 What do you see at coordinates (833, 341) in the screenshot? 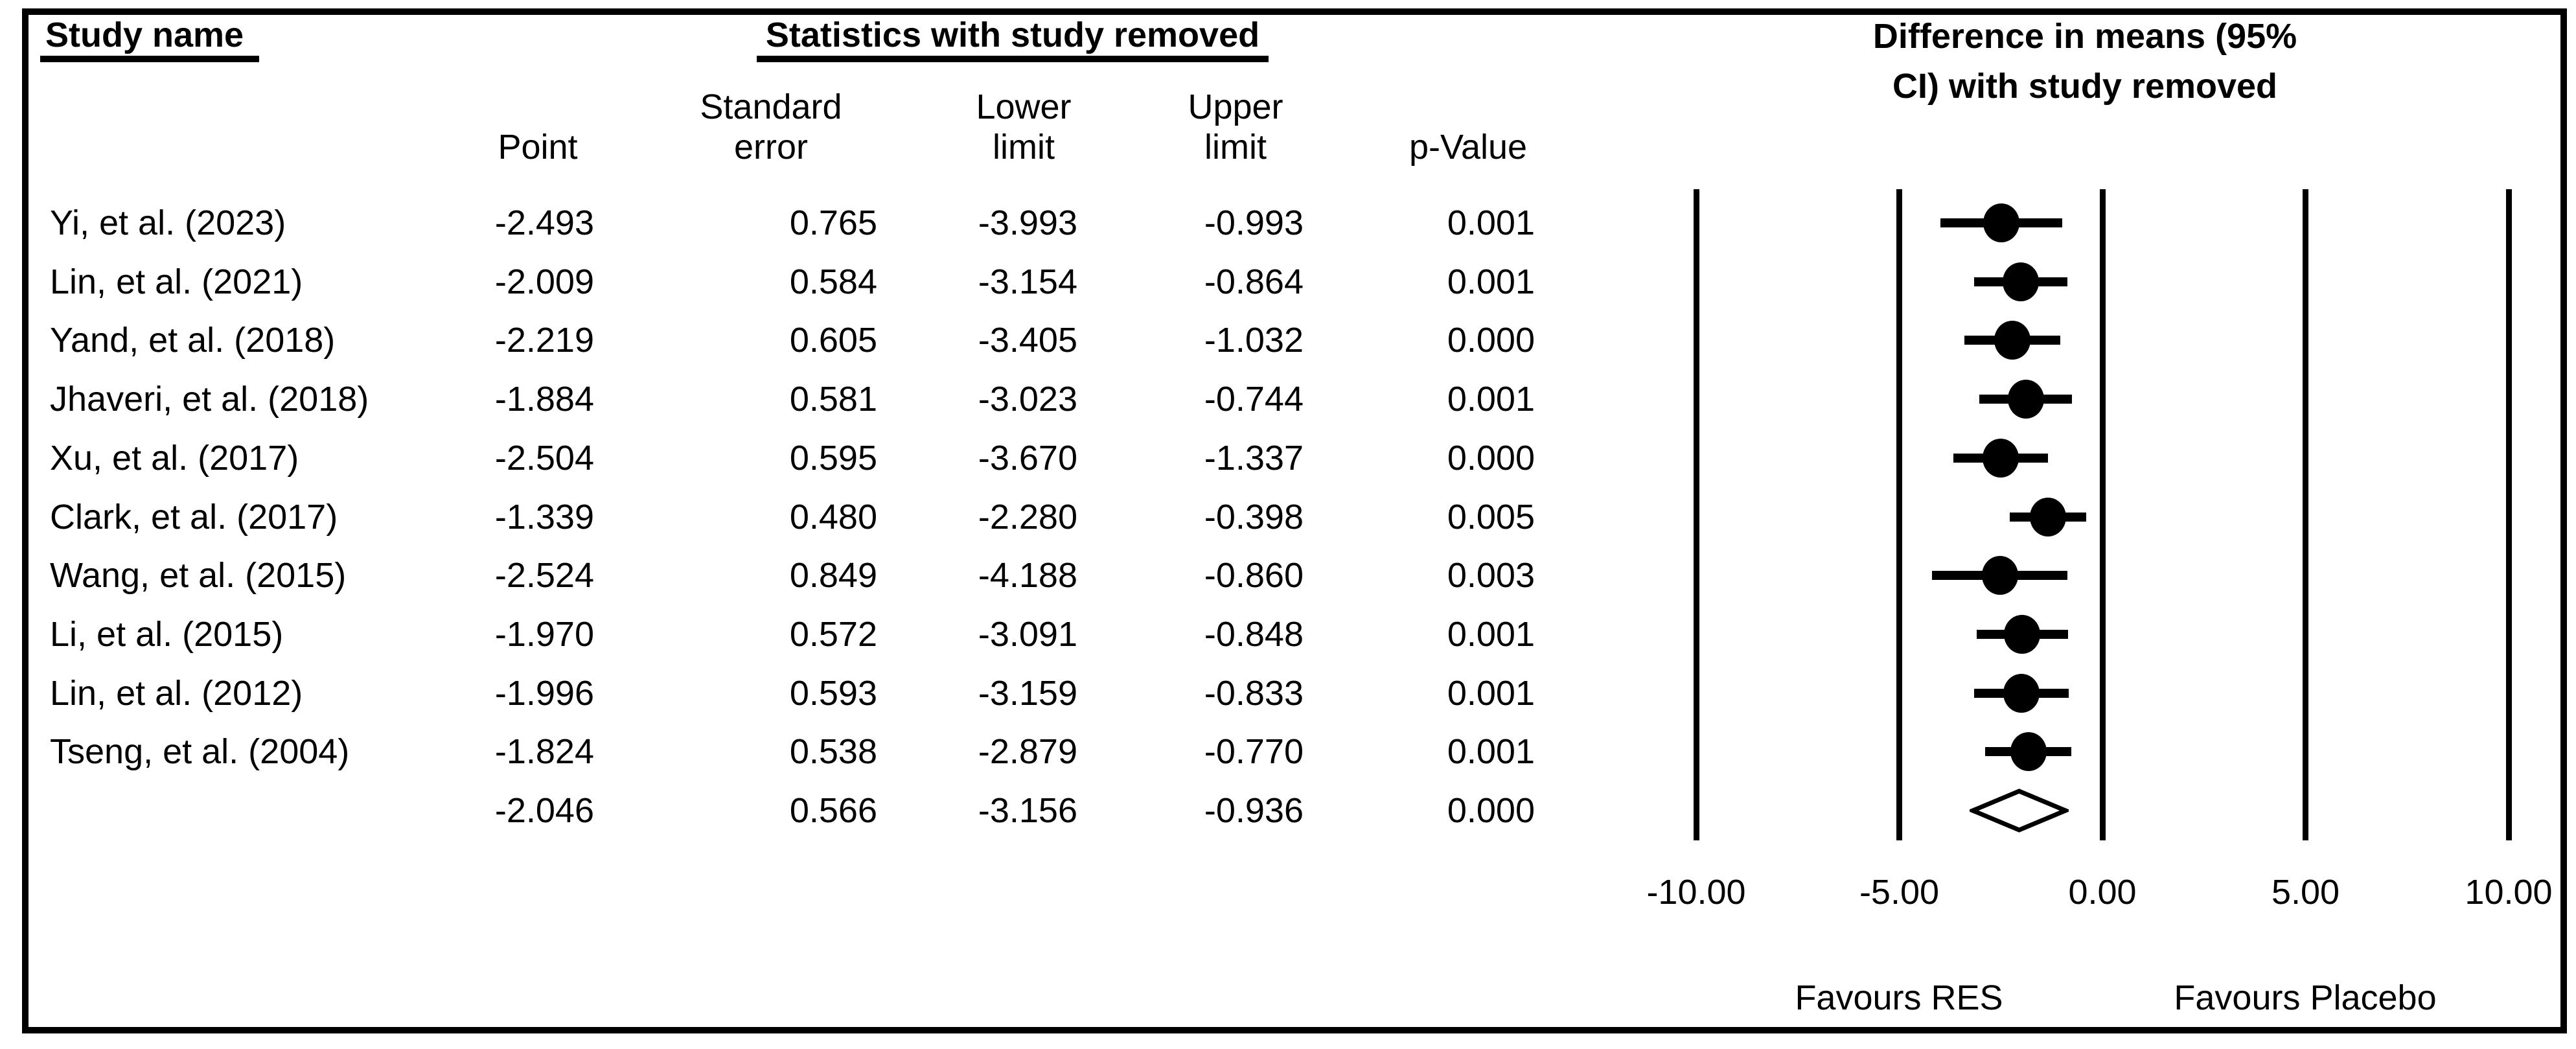
I see `se-value: 0.605` at bounding box center [833, 341].